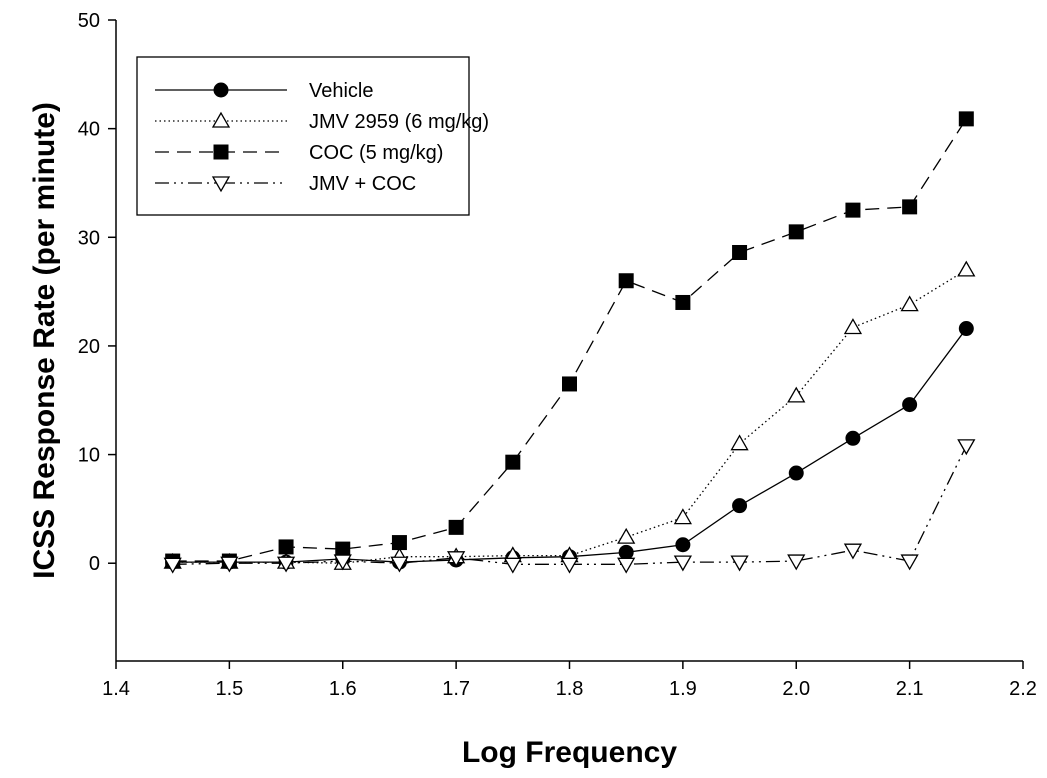 This screenshot has width=1047, height=778. Describe the element at coordinates (89, 130) in the screenshot. I see `y-tick-label: 40` at that location.